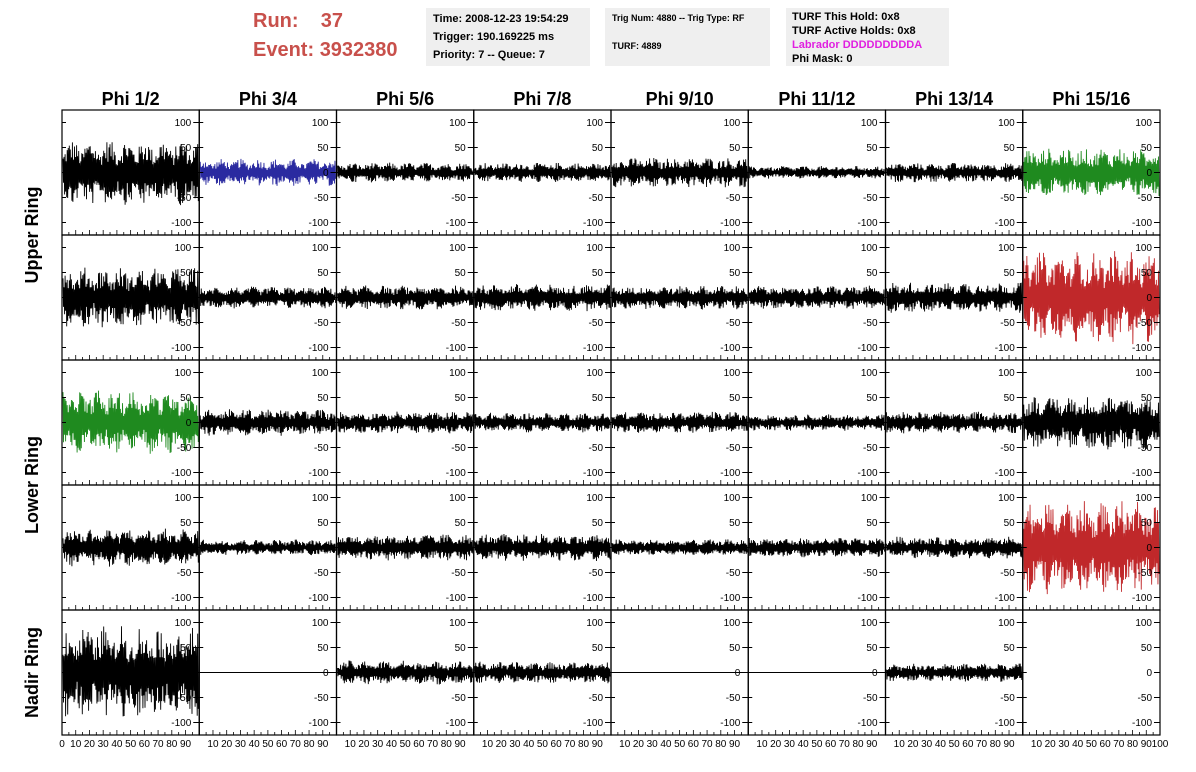 The image size is (1196, 772). I want to click on x-tick-label: 100, so click(1160, 744).